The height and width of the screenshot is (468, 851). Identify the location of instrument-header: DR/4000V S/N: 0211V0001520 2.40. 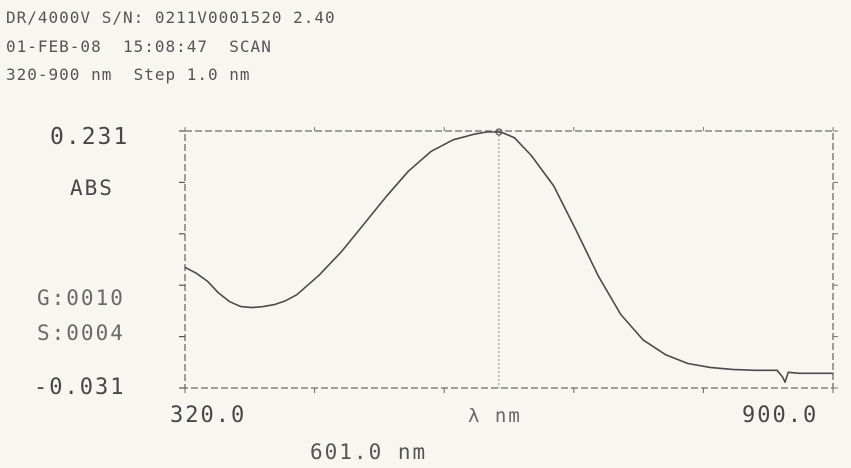
(171, 17).